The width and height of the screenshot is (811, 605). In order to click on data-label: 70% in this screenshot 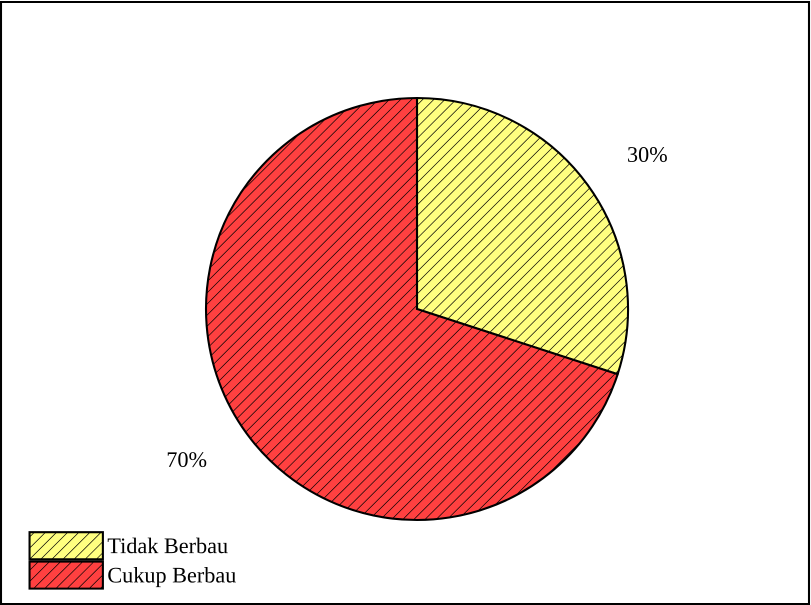, I will do `click(187, 460)`.